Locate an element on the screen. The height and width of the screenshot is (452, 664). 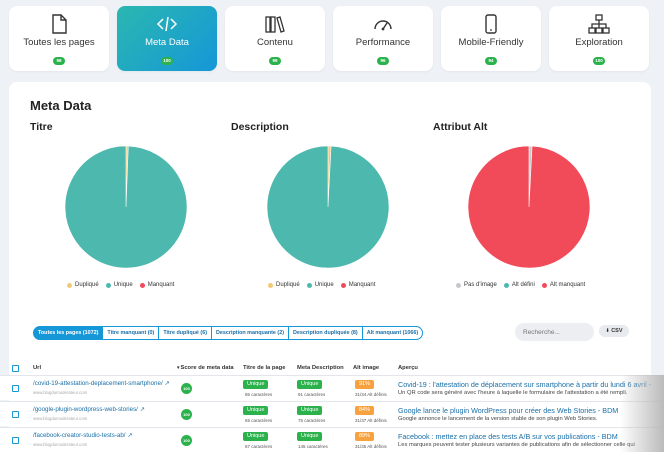
row-url: /google-plugin-wordpress-web-stories/ ↗ is located at coordinates (89, 409).